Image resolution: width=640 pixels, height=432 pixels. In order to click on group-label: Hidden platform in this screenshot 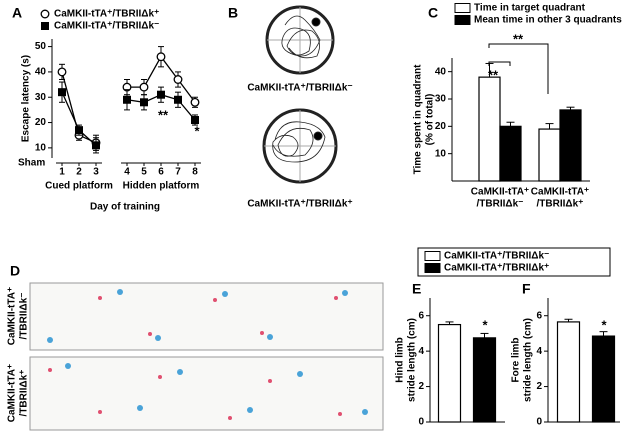, I will do `click(161, 186)`.